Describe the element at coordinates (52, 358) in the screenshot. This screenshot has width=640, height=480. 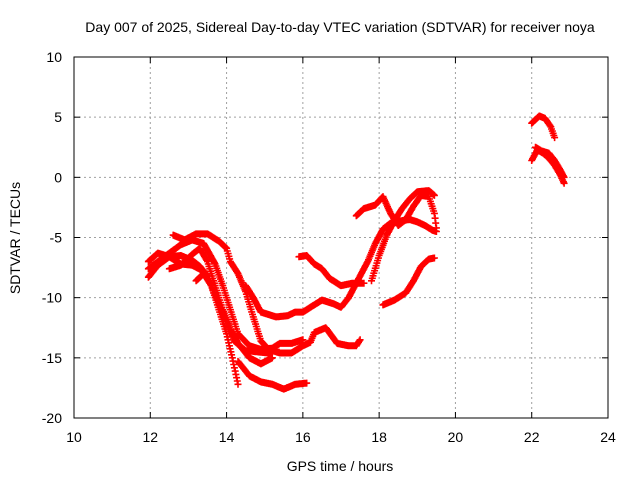
I see `y-tick-label: -15` at that location.